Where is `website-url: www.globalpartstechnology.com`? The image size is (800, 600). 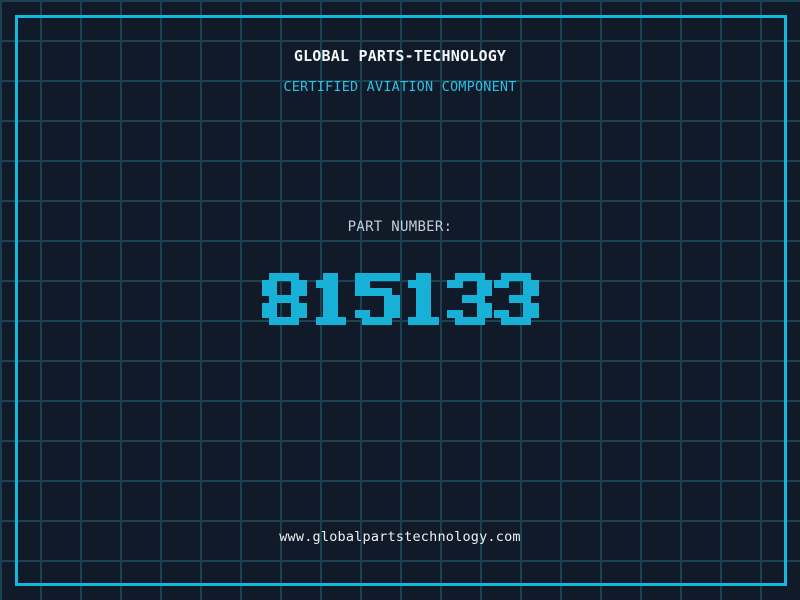 website-url: www.globalpartstechnology.com is located at coordinates (400, 537).